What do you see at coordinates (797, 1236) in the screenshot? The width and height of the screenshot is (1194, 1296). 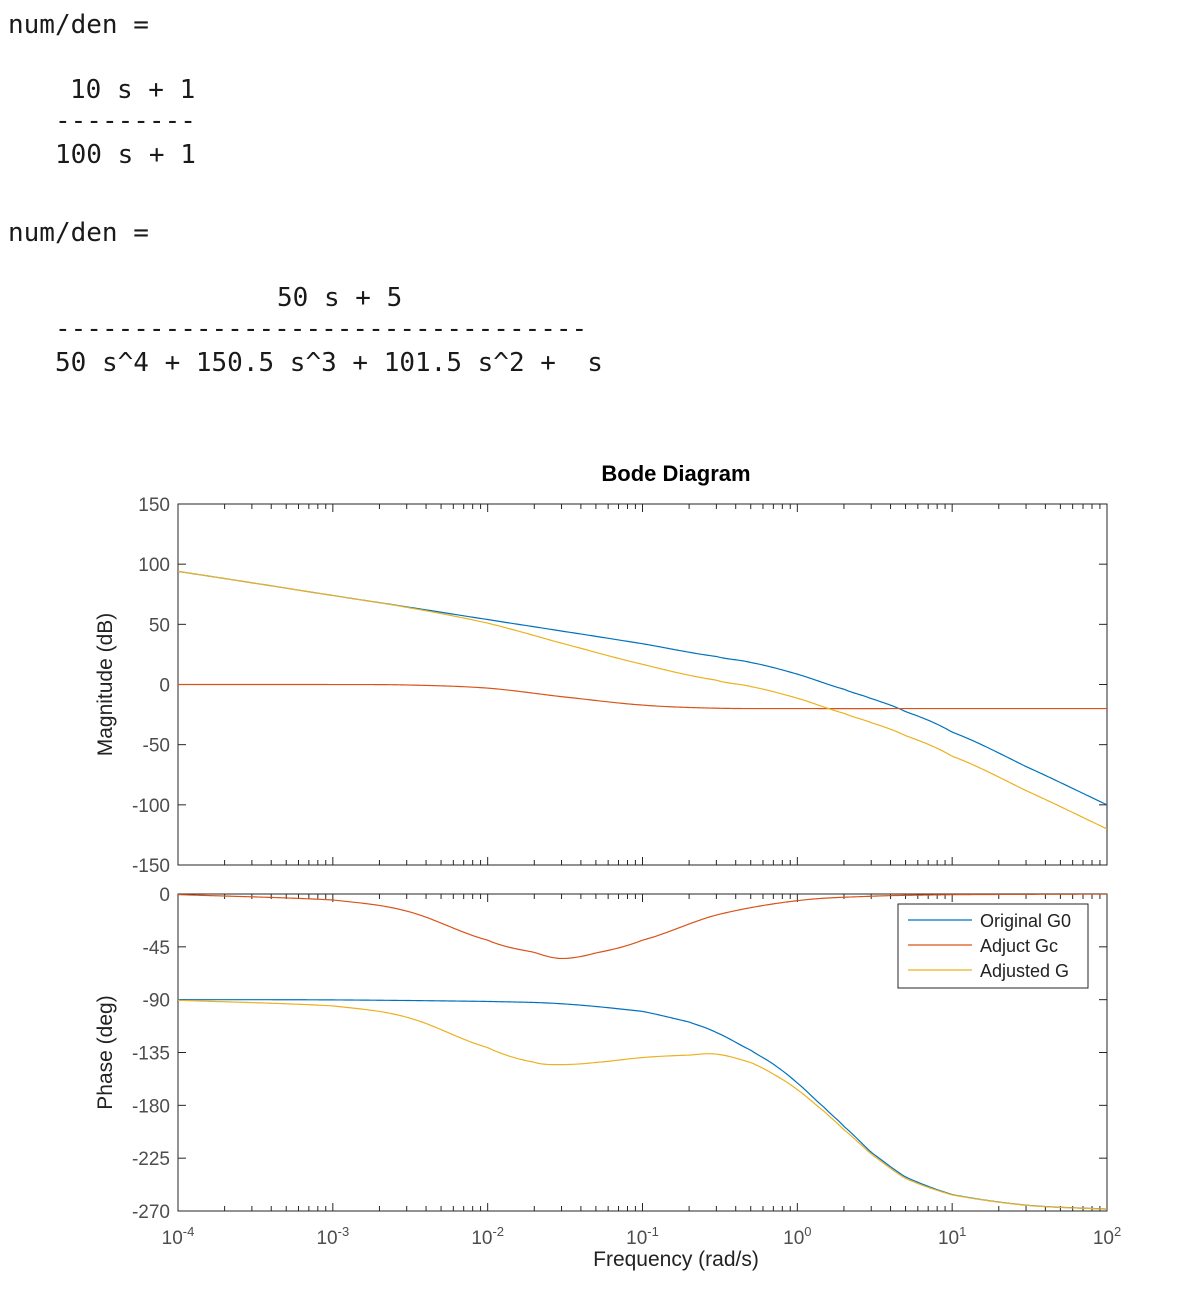 I see `x-tick-label: 10⁰` at bounding box center [797, 1236].